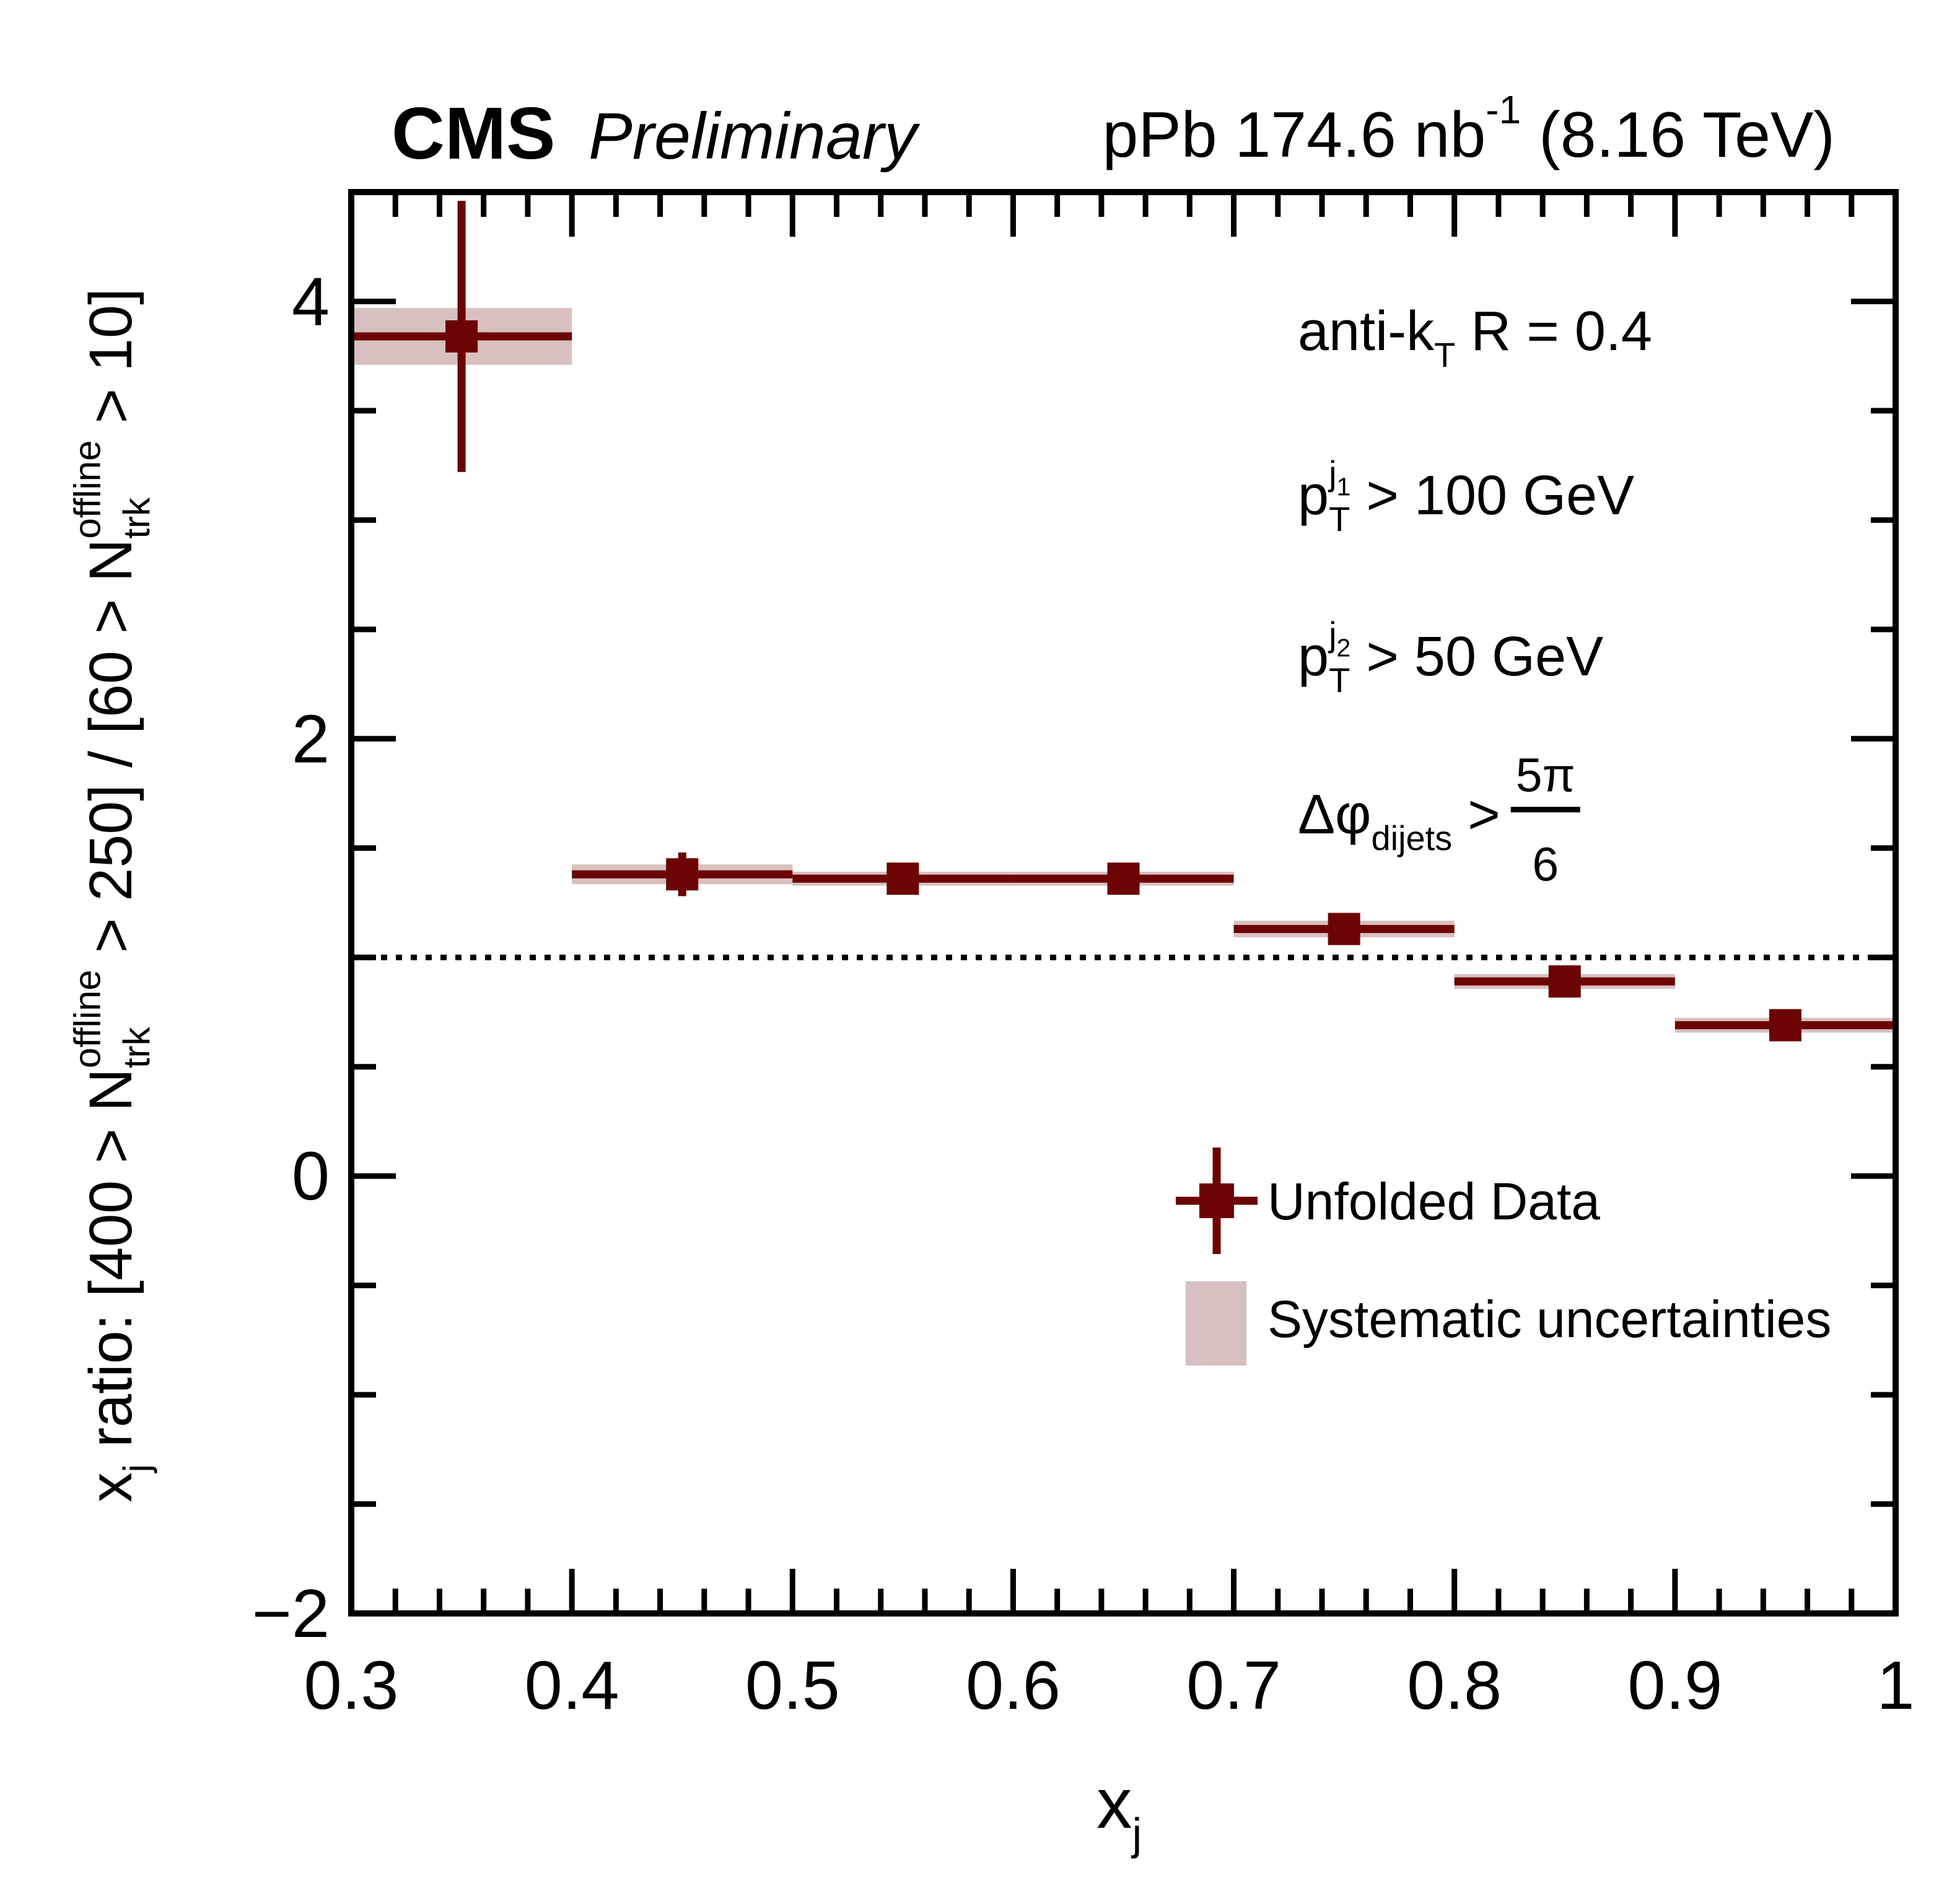  I want to click on x-tick-label: 1, so click(1895, 1686).